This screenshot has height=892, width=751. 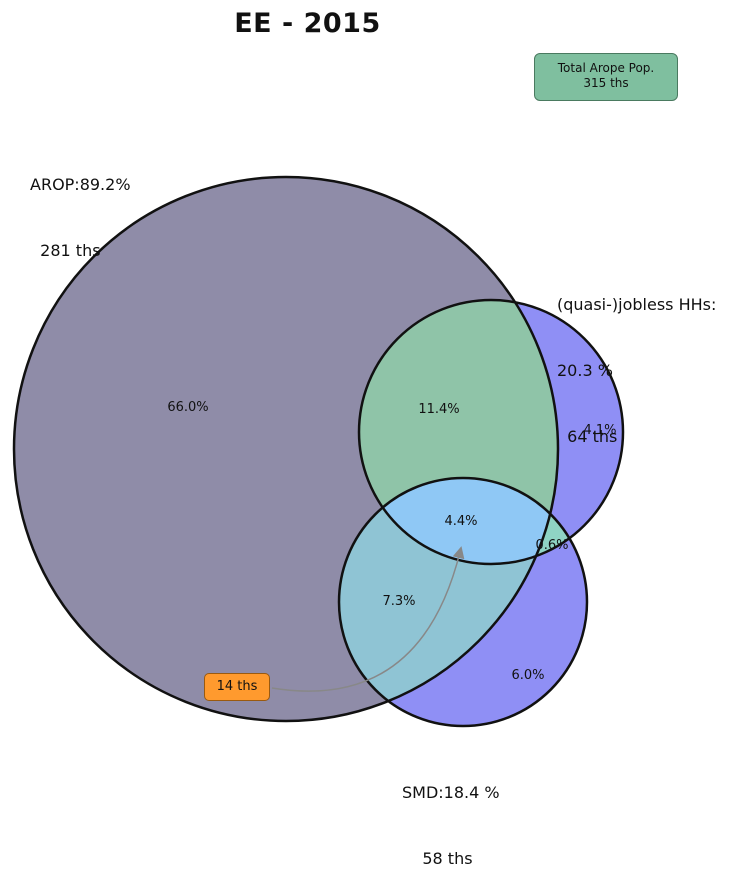 I want to click on set-label-jobless-line2: 20.3 %, so click(x=585, y=370).